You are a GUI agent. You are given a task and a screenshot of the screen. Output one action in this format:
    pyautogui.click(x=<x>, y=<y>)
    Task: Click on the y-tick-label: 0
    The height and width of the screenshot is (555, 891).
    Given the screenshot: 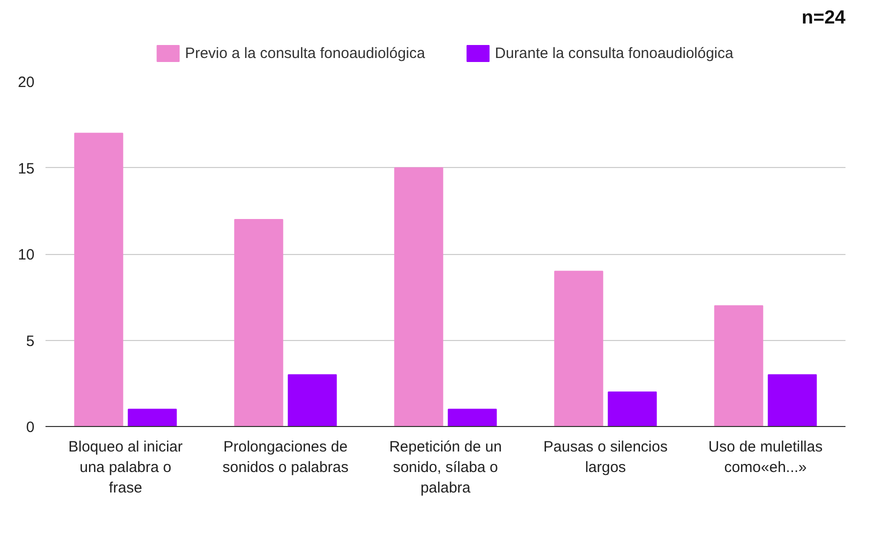 What is the action you would take?
    pyautogui.click(x=30, y=427)
    